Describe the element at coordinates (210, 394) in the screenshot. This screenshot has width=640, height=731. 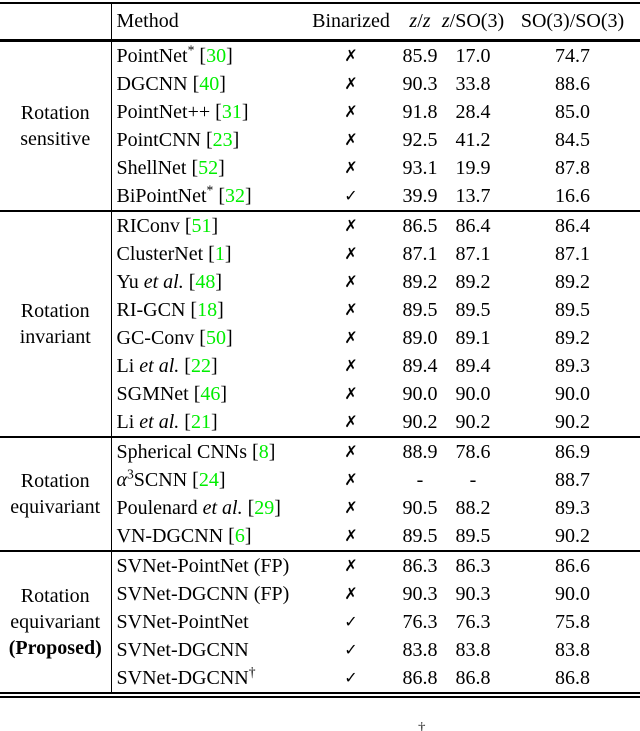
I see `citation-link: 46` at that location.